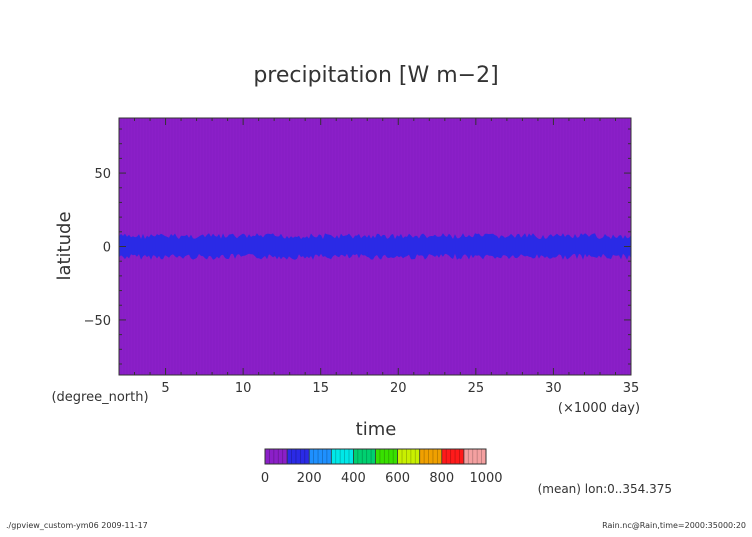 This screenshot has width=752, height=537. Describe the element at coordinates (605, 489) in the screenshot. I see `mean-note: (mean) lon:0..354.375` at that location.